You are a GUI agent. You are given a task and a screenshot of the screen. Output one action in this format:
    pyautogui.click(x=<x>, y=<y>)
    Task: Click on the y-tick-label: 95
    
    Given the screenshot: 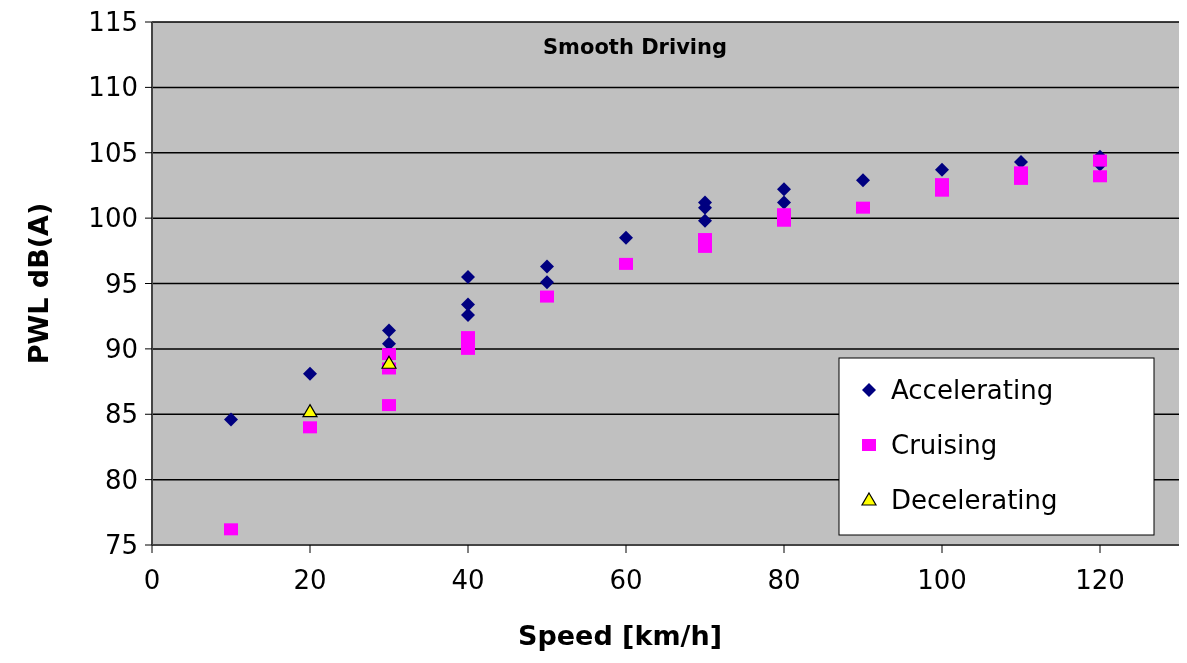 What is the action you would take?
    pyautogui.click(x=121, y=283)
    